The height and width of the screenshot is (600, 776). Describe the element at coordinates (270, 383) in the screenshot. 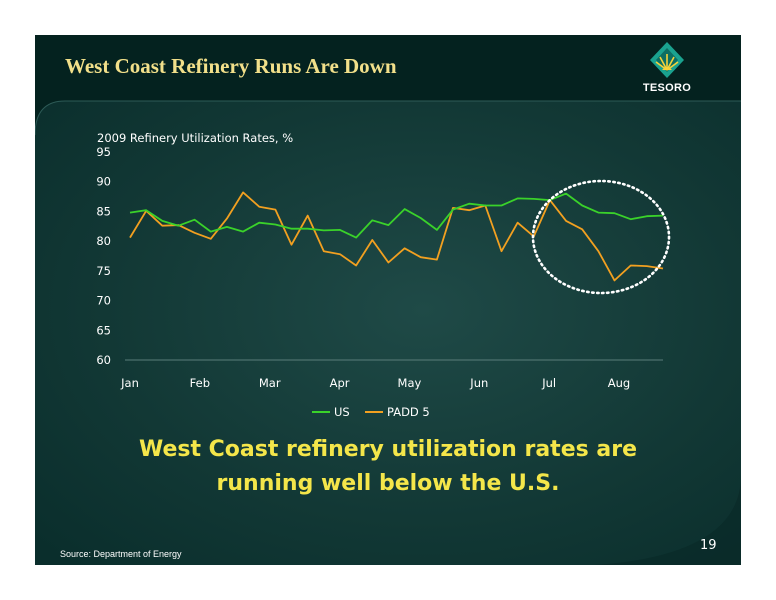

I see `x-tick-label: Mar` at that location.